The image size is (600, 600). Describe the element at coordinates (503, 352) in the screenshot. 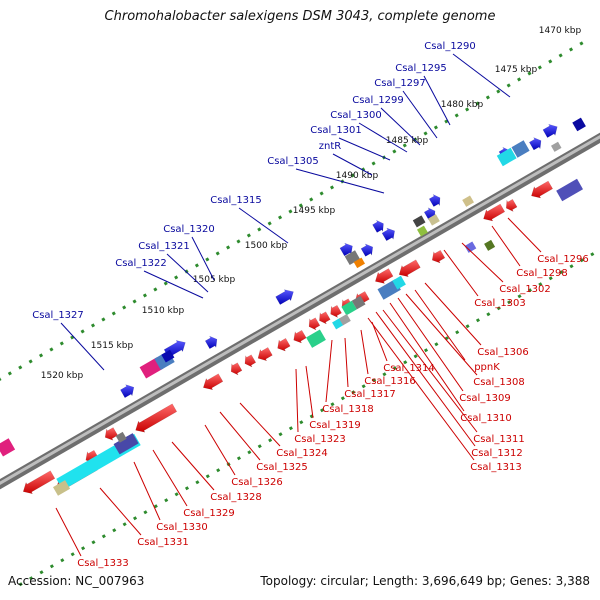

I see `label-csal-1306: Csal_1306` at that location.